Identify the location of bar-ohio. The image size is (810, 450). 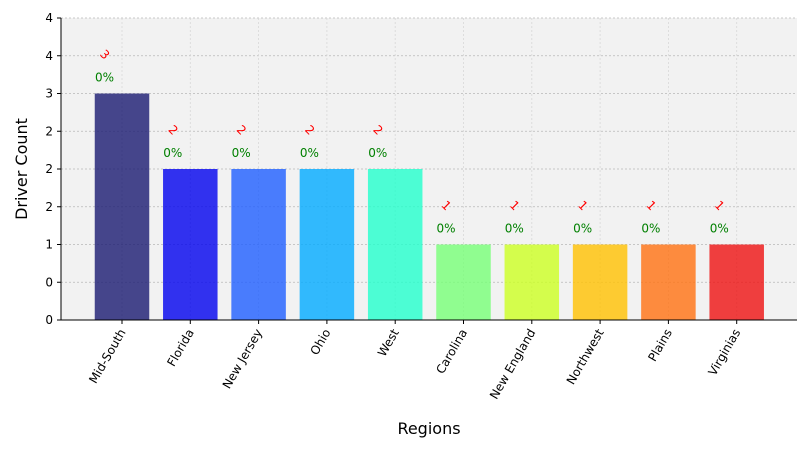
(327, 244).